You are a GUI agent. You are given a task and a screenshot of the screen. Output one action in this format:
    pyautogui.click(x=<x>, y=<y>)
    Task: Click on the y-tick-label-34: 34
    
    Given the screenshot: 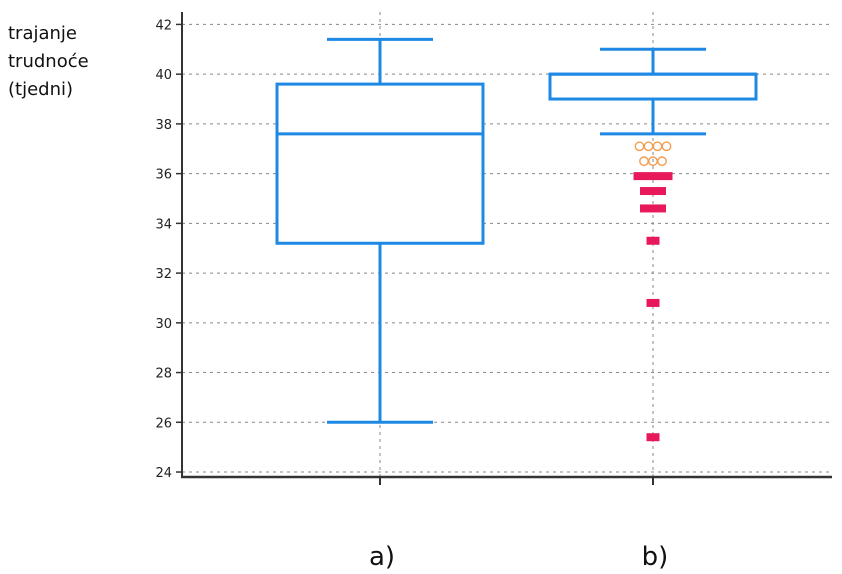 What is the action you would take?
    pyautogui.click(x=163, y=224)
    